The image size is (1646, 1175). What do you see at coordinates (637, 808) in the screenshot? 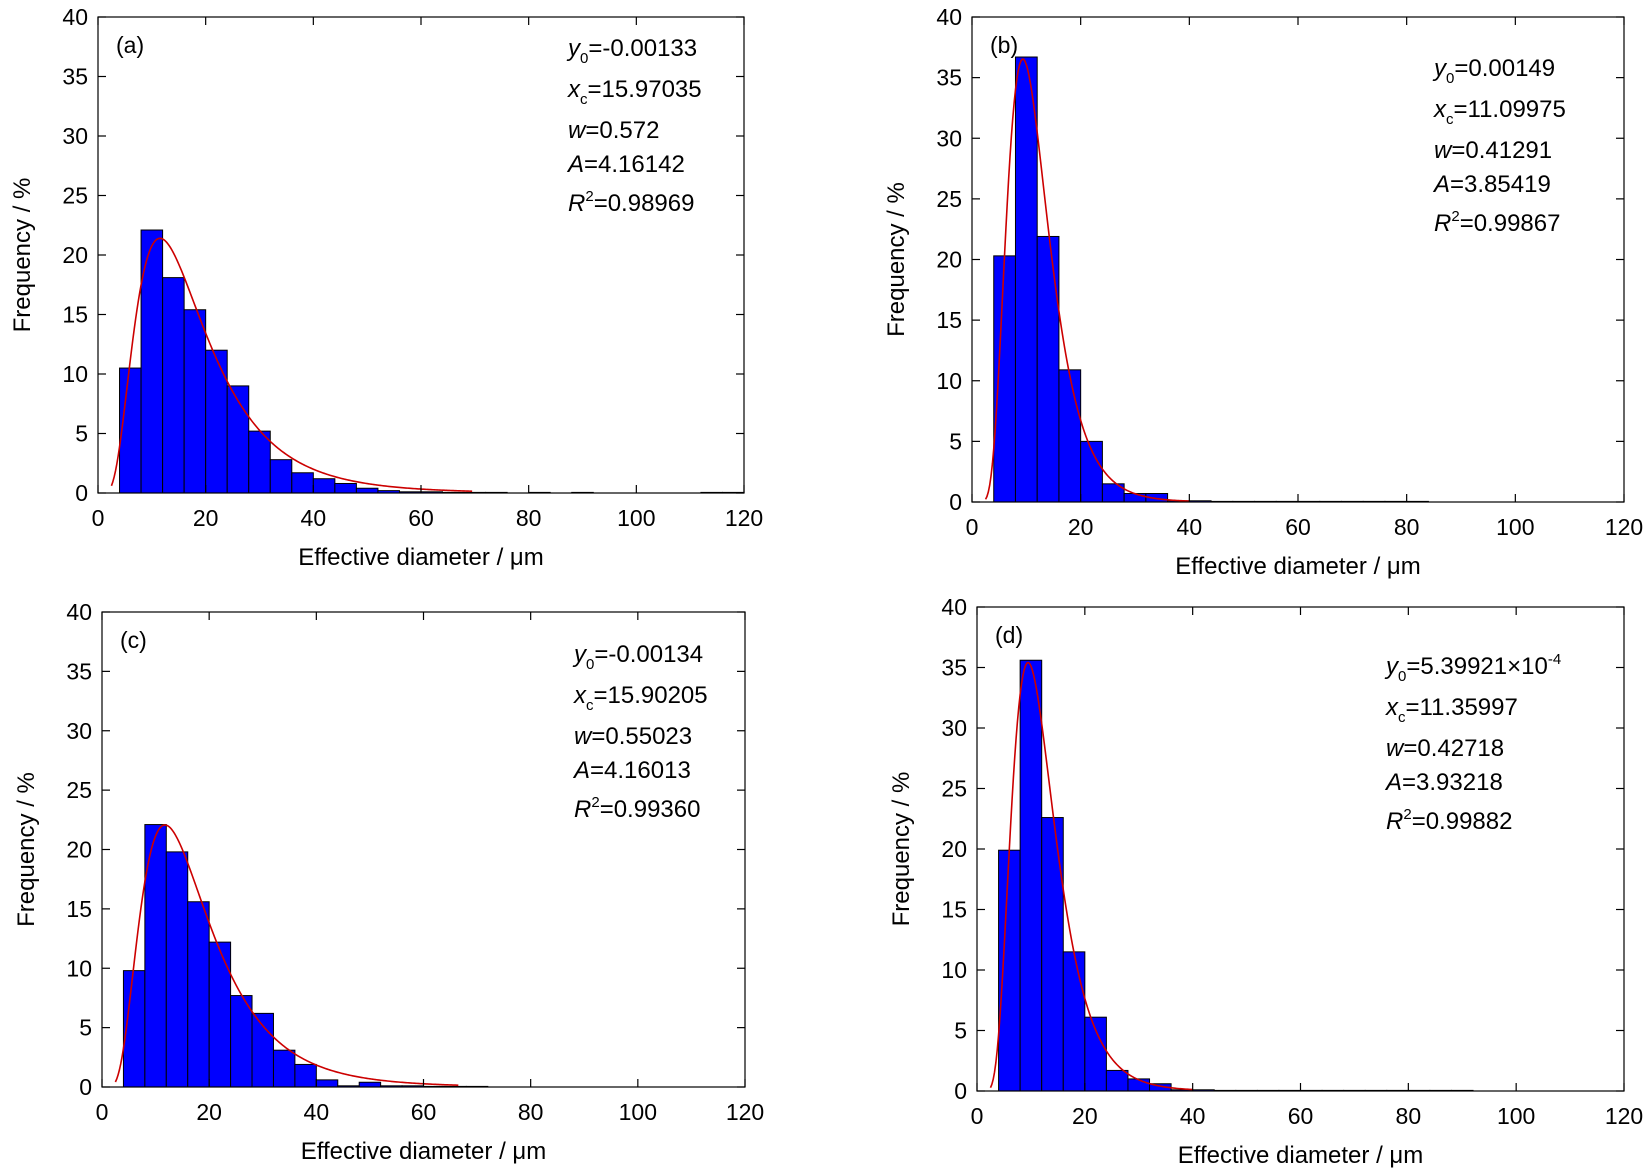
I see `fit-param-r2: R2=0.99360` at bounding box center [637, 808].